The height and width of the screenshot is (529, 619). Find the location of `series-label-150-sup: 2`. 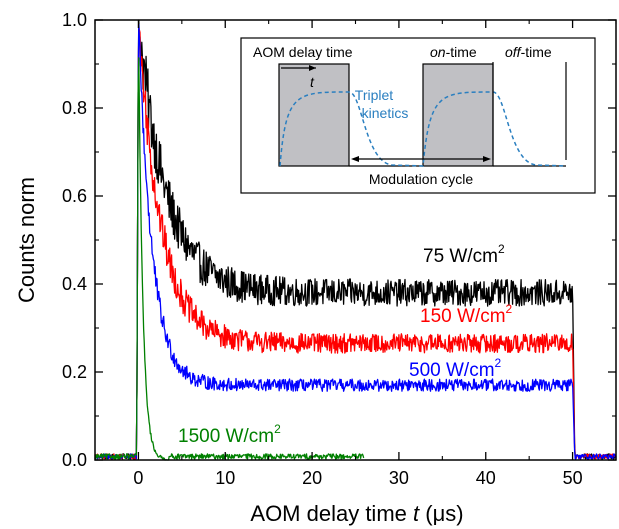

series-label-150-sup: 2 is located at coordinates (509, 309).